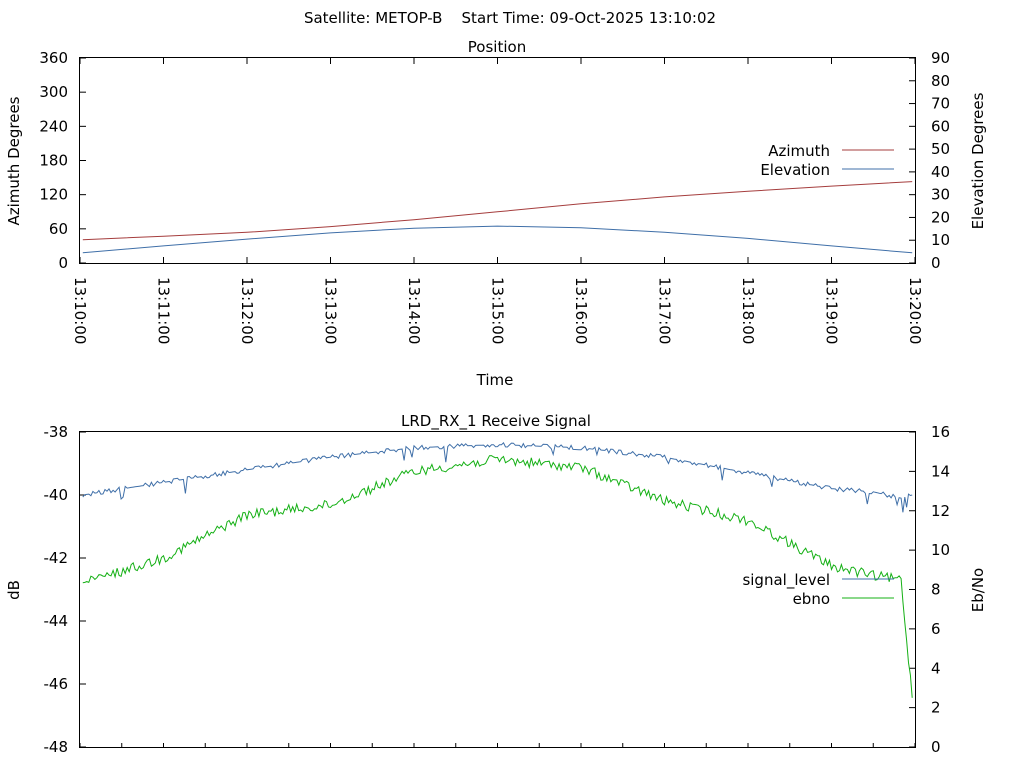 This screenshot has height=768, width=1024. I want to click on y-tick-label: -40, so click(56, 495).